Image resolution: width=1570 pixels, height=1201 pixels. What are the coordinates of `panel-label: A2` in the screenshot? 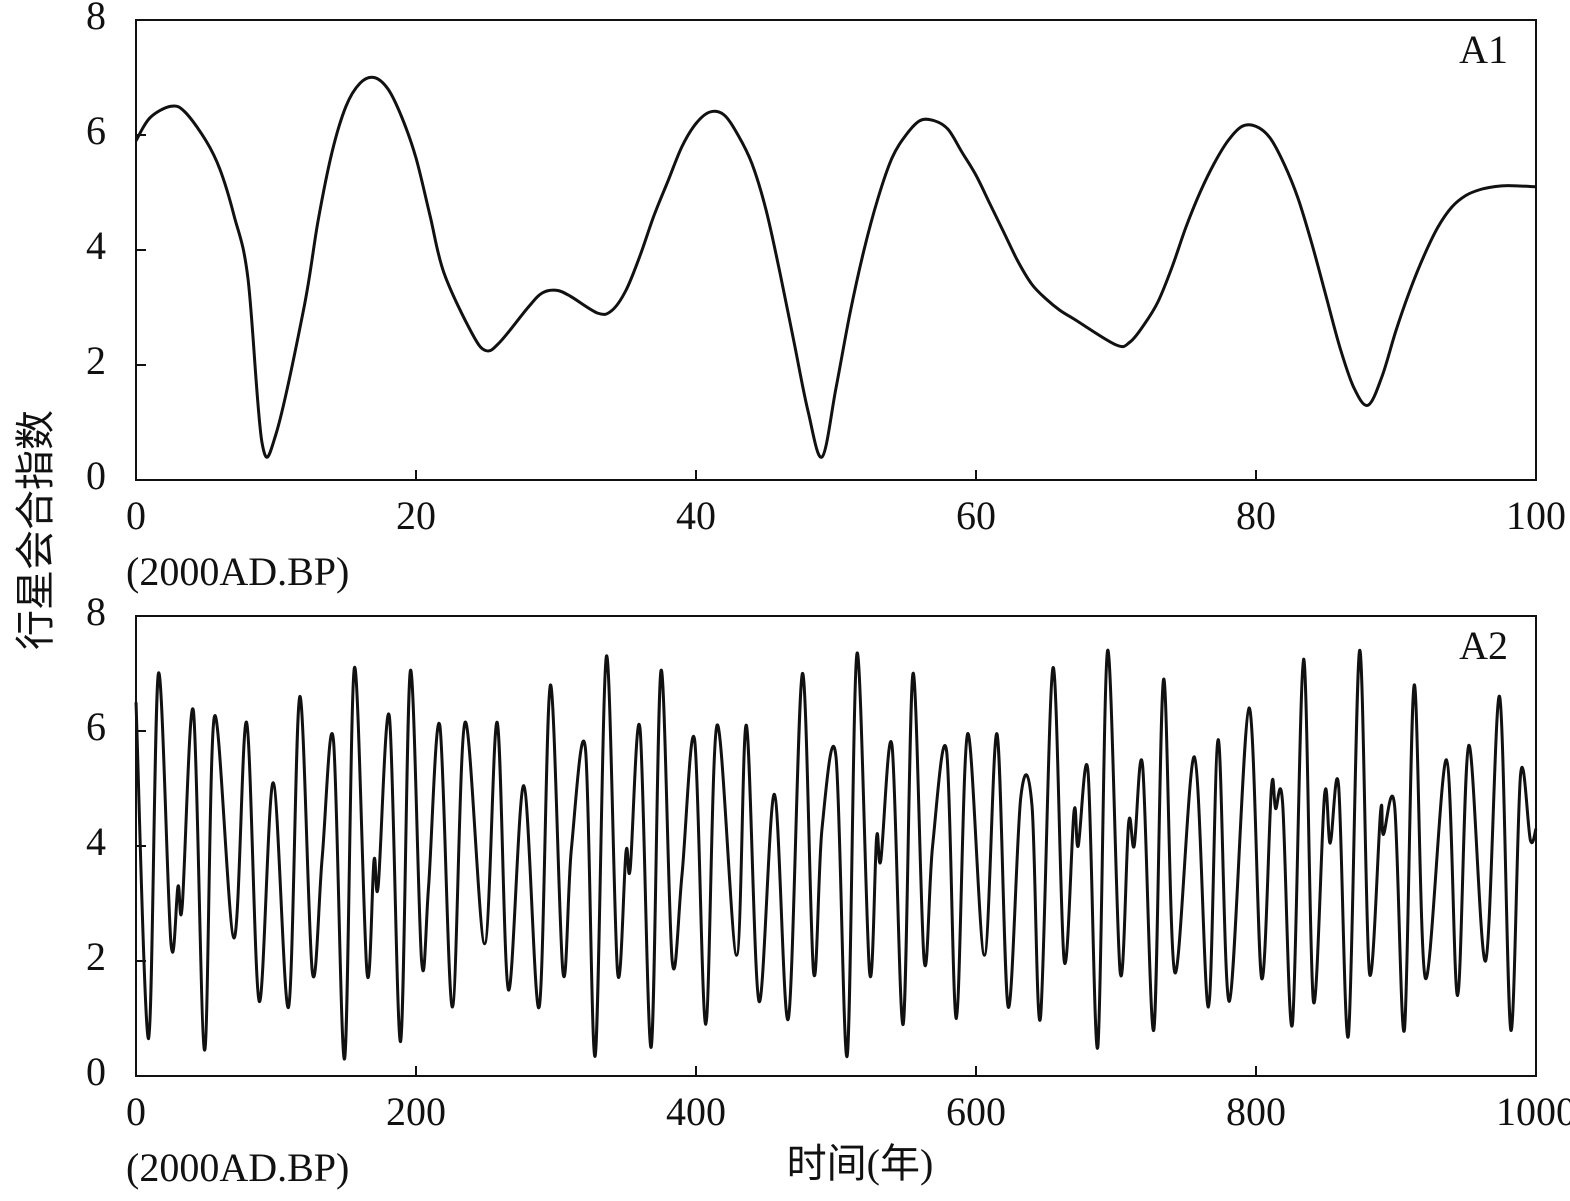 It's located at (1483, 645).